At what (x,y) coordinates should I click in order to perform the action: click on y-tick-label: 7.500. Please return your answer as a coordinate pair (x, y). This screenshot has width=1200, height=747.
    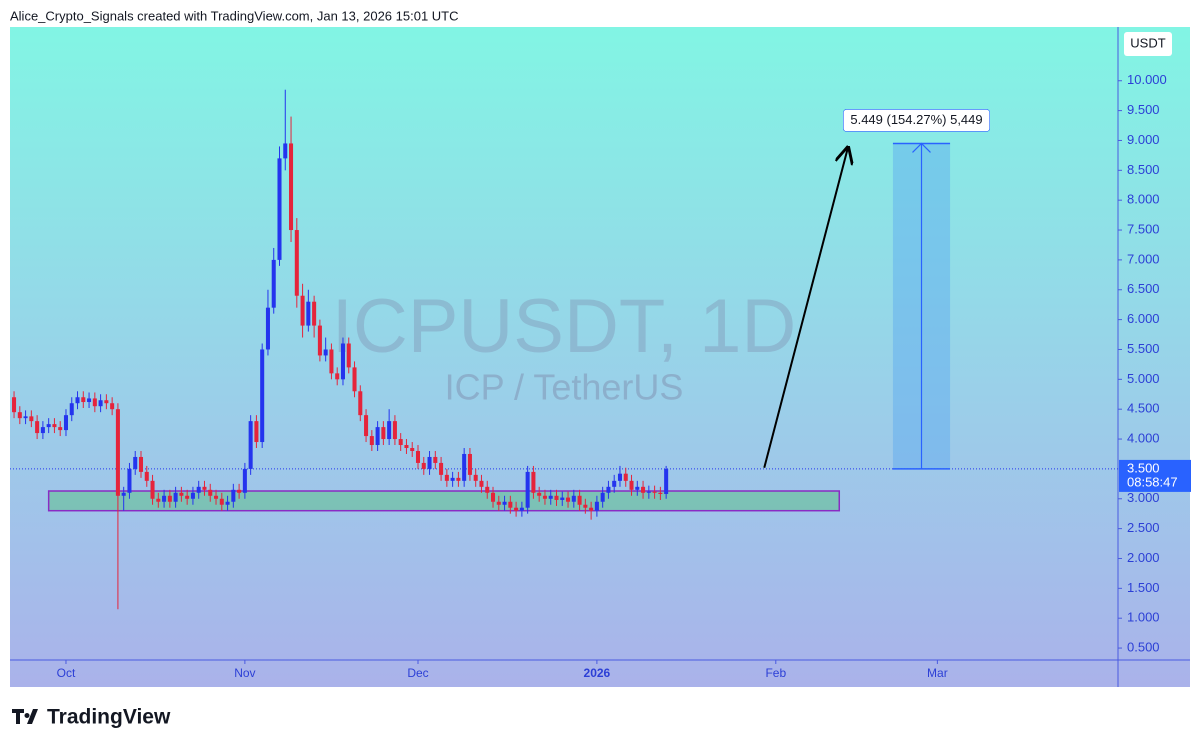
    Looking at the image, I should click on (1143, 228).